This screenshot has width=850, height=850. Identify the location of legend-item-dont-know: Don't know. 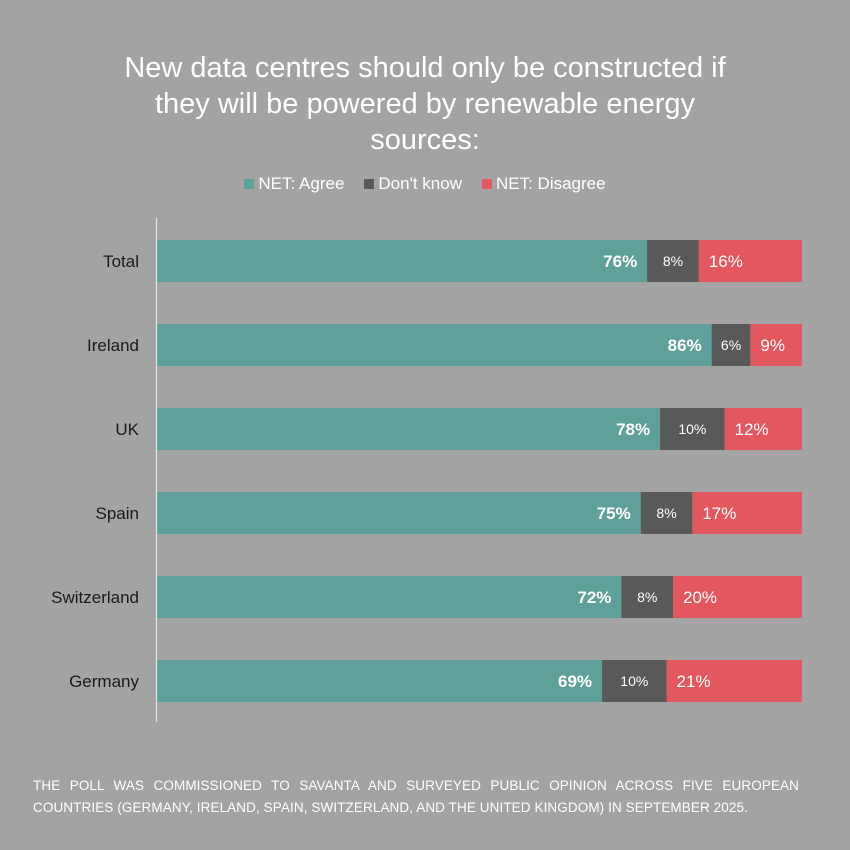
(413, 184).